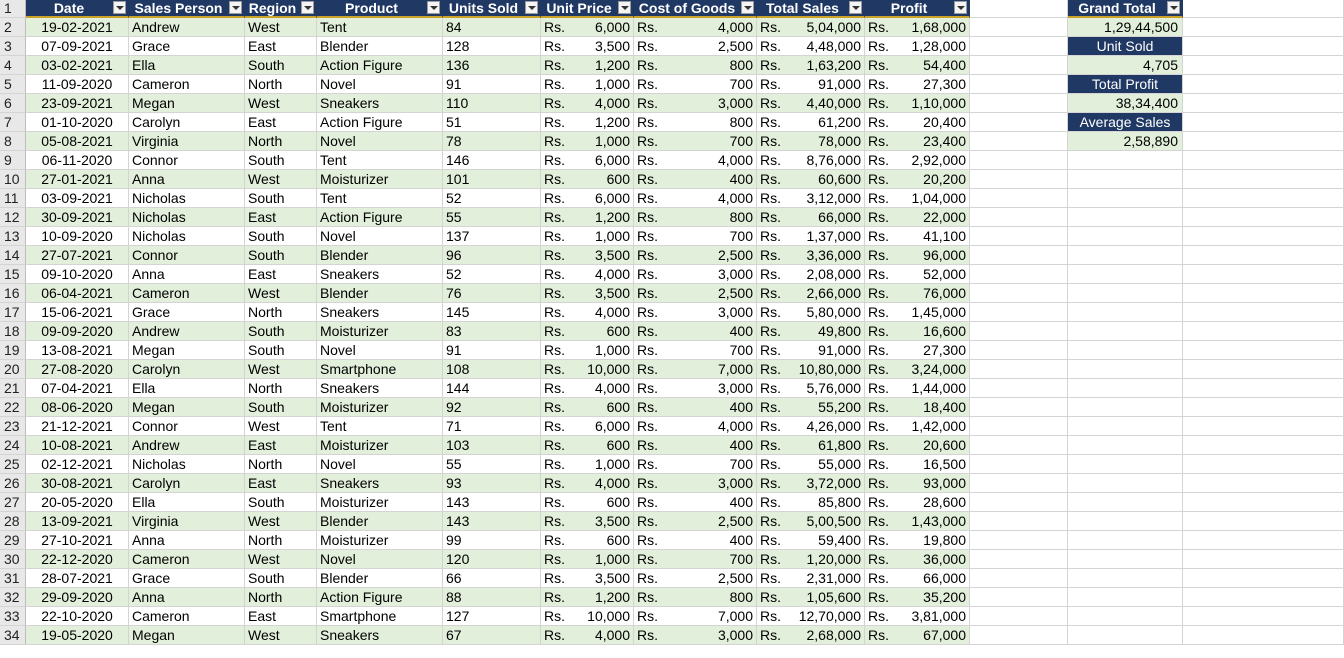 The height and width of the screenshot is (658, 1344). I want to click on cell-date: 30-08-2021, so click(77, 483).